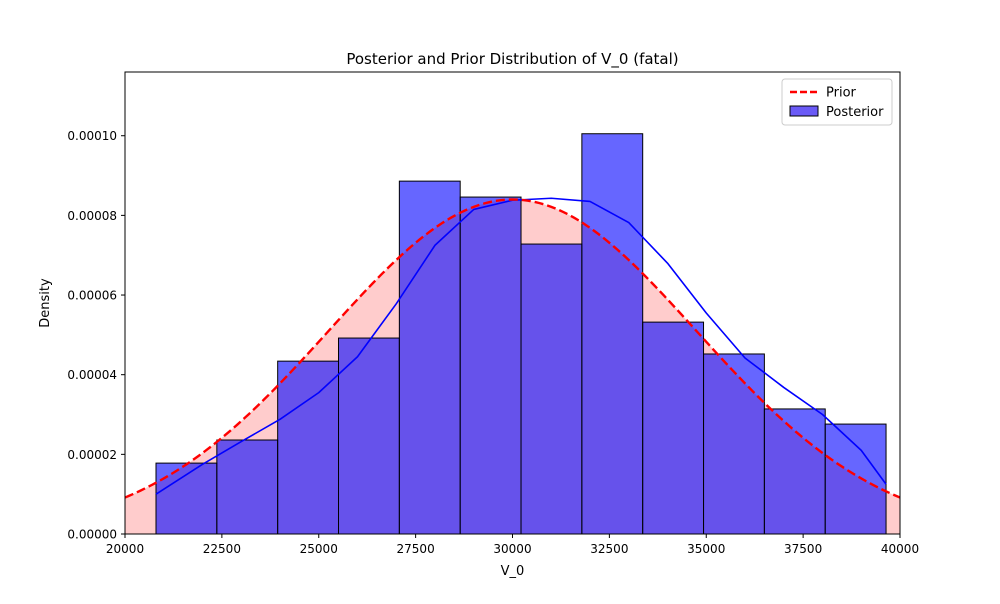  I want to click on x-tick-label: 30000, so click(512, 549).